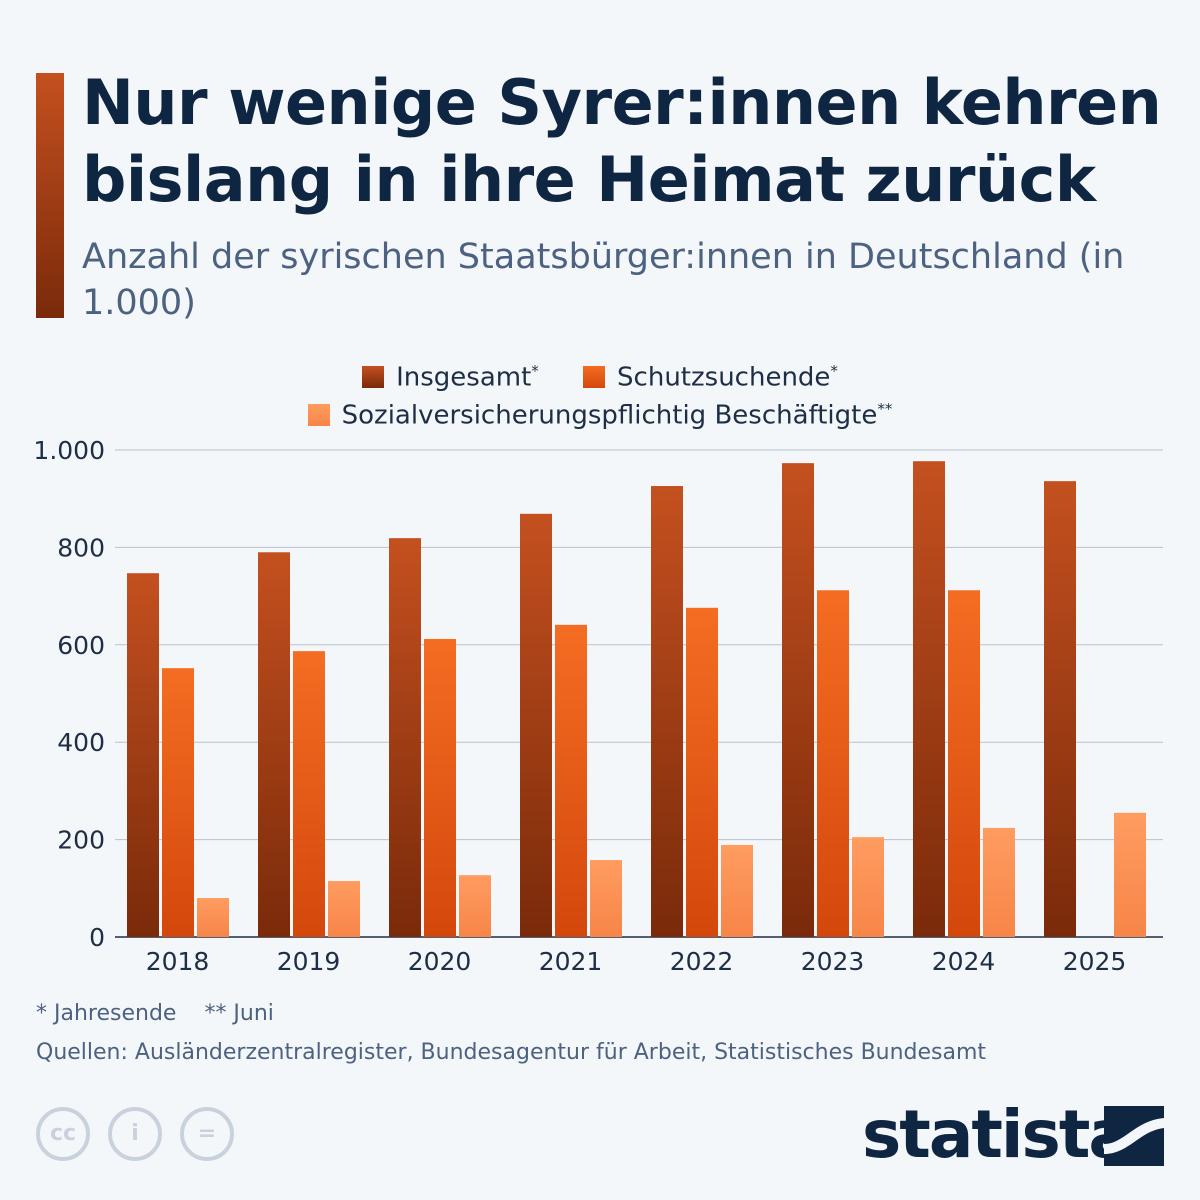  I want to click on y-tick-label: 1.000, so click(69, 450).